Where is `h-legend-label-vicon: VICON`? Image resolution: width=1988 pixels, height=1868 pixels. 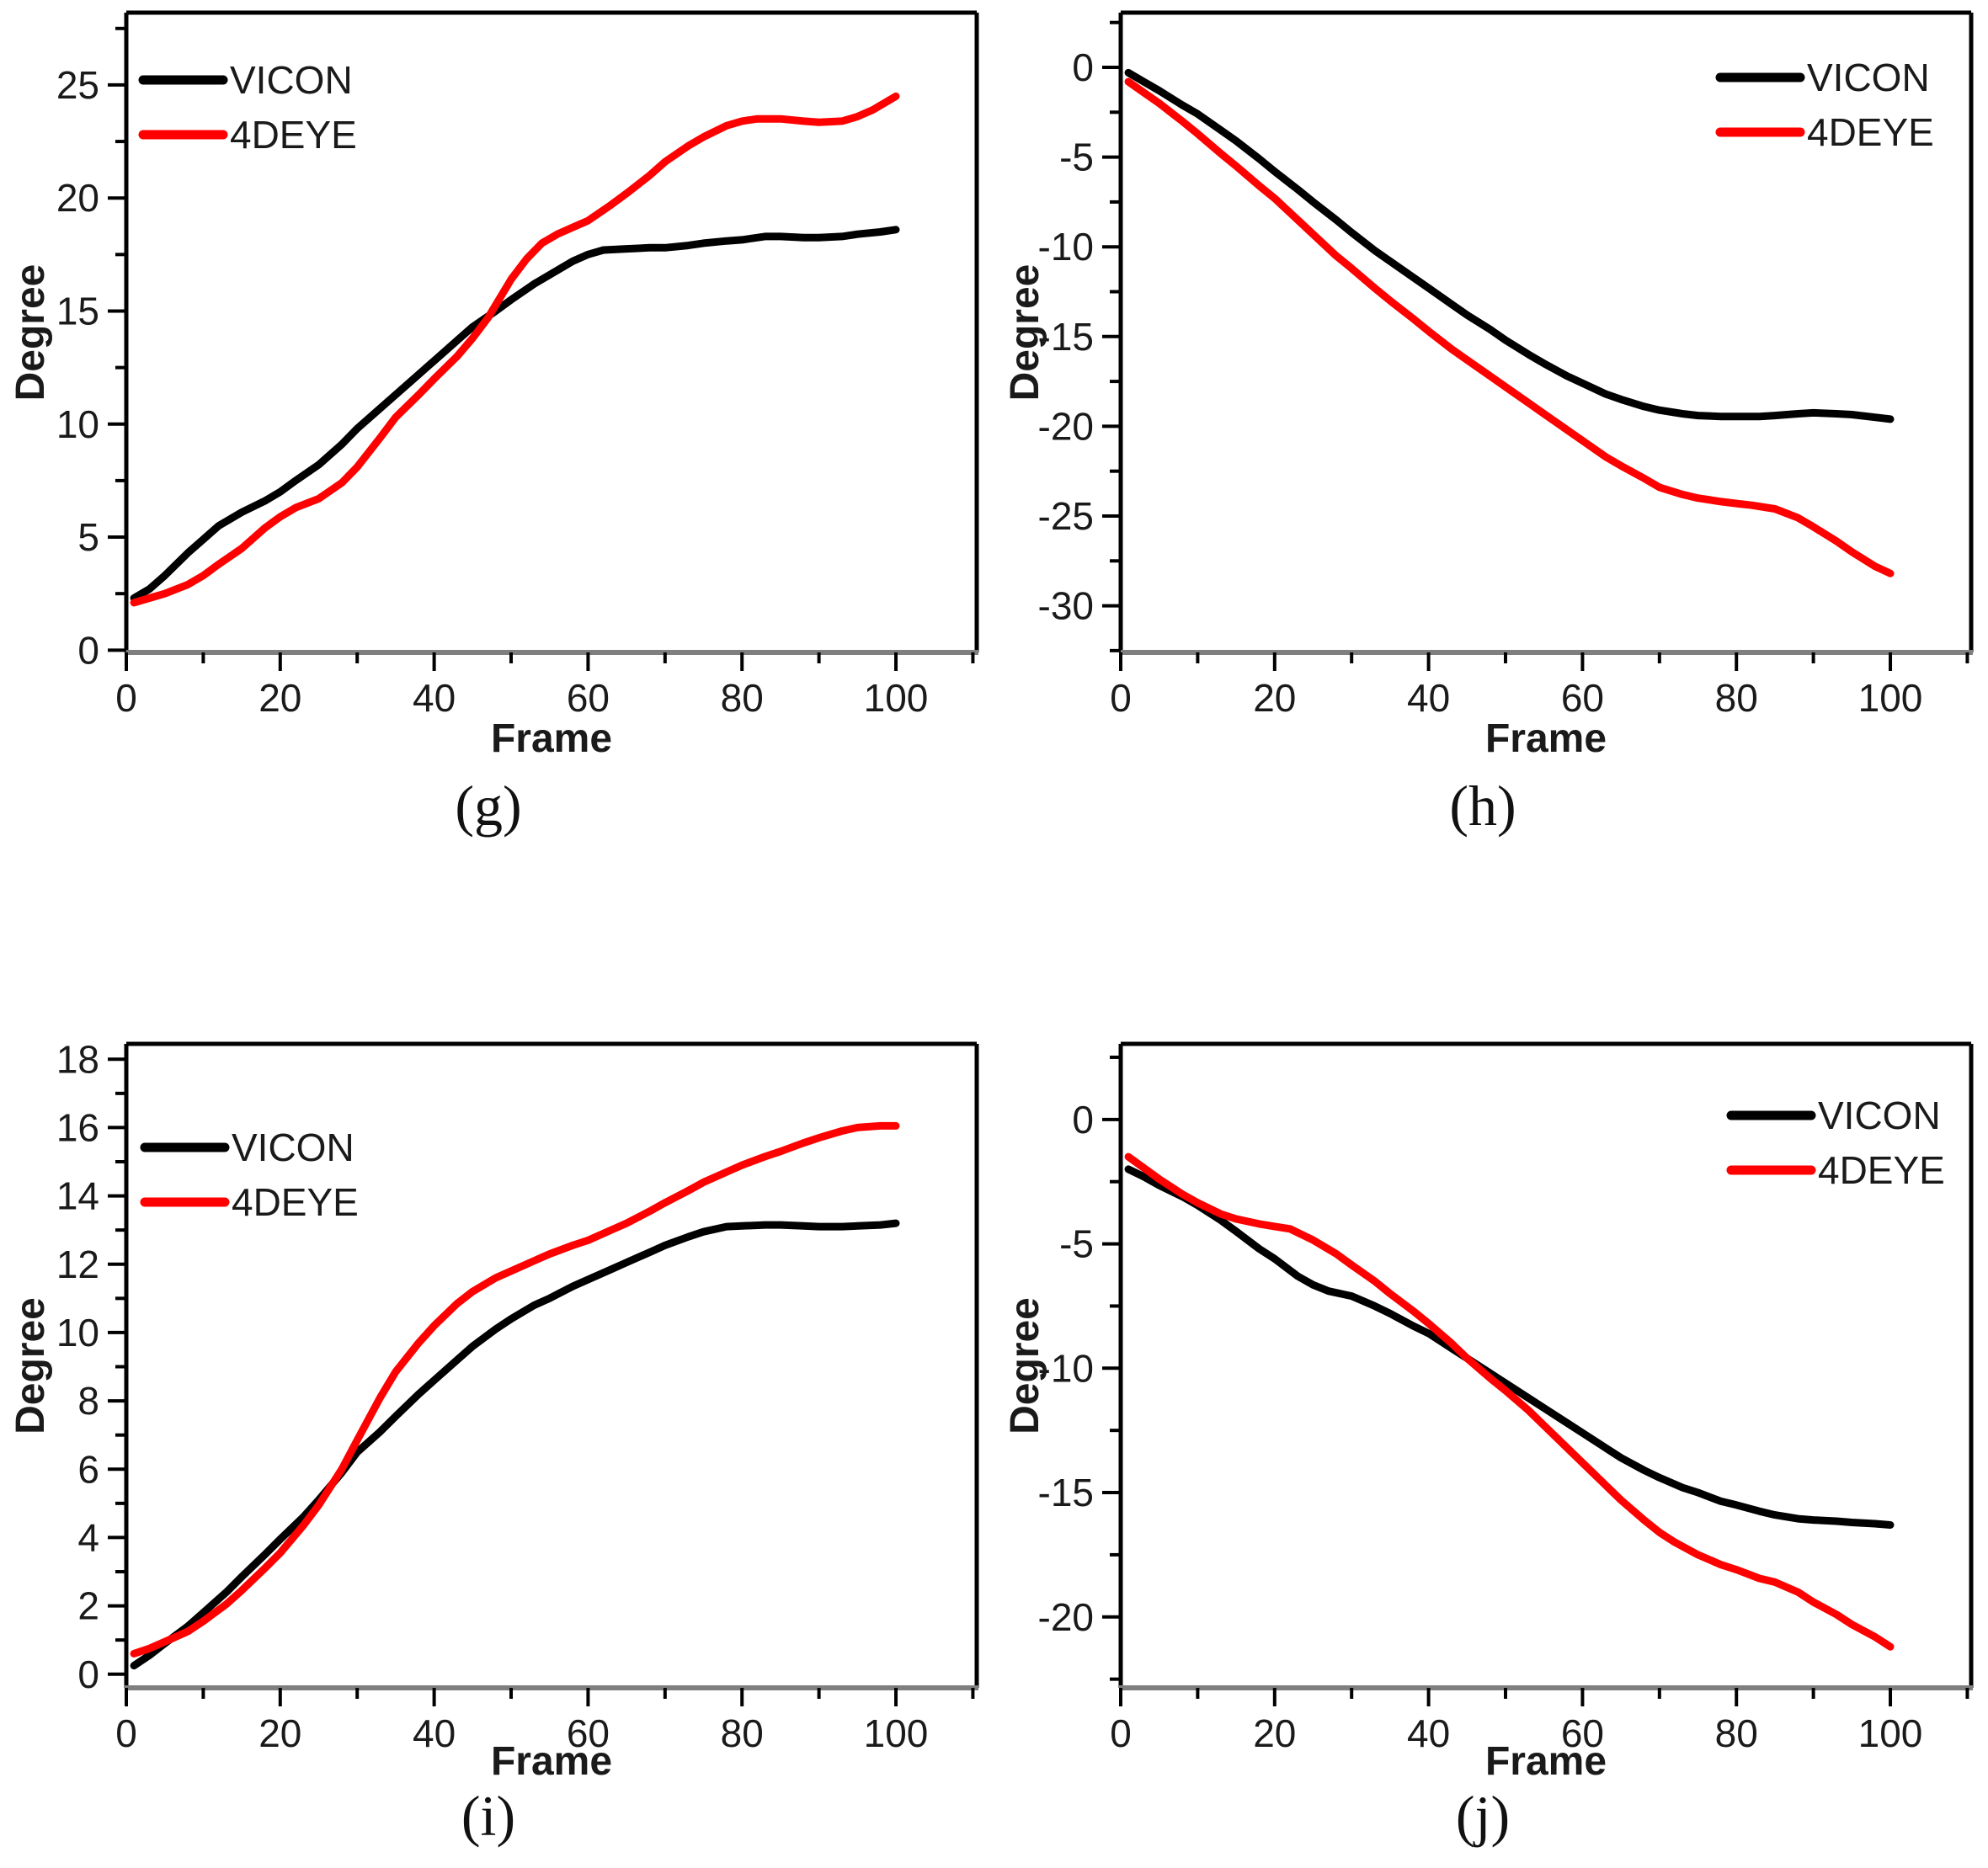 h-legend-label-vicon: VICON is located at coordinates (1868, 77).